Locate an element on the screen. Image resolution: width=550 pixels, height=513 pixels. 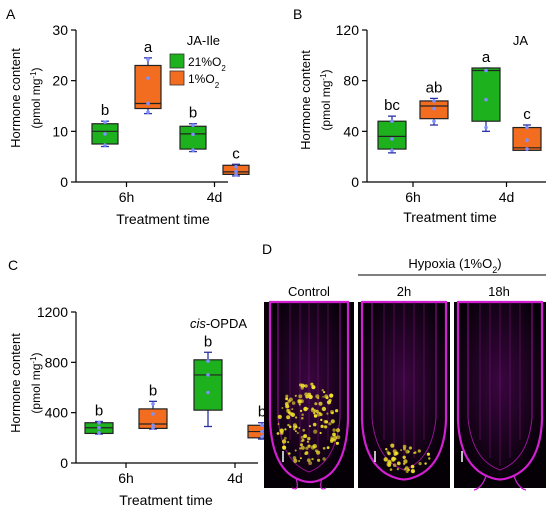
chart-title: JA is located at coordinates (521, 40).